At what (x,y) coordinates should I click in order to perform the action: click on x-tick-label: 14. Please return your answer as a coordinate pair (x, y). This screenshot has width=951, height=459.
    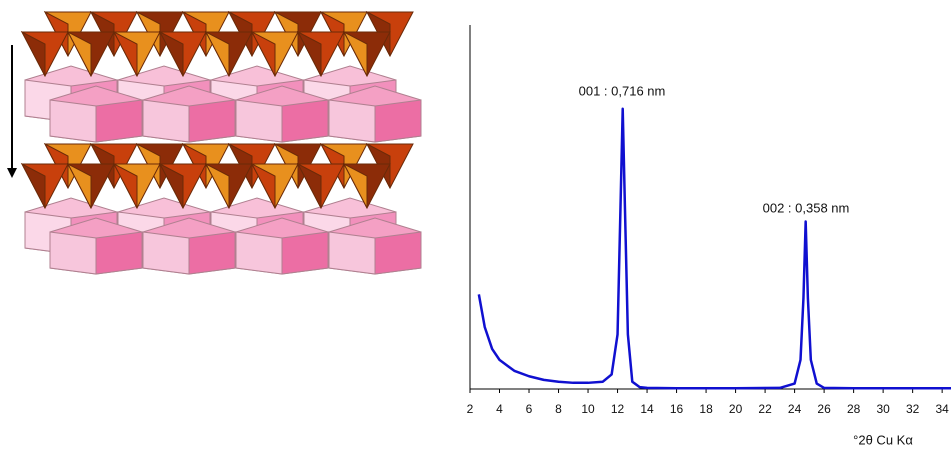
    Looking at the image, I should click on (647, 409).